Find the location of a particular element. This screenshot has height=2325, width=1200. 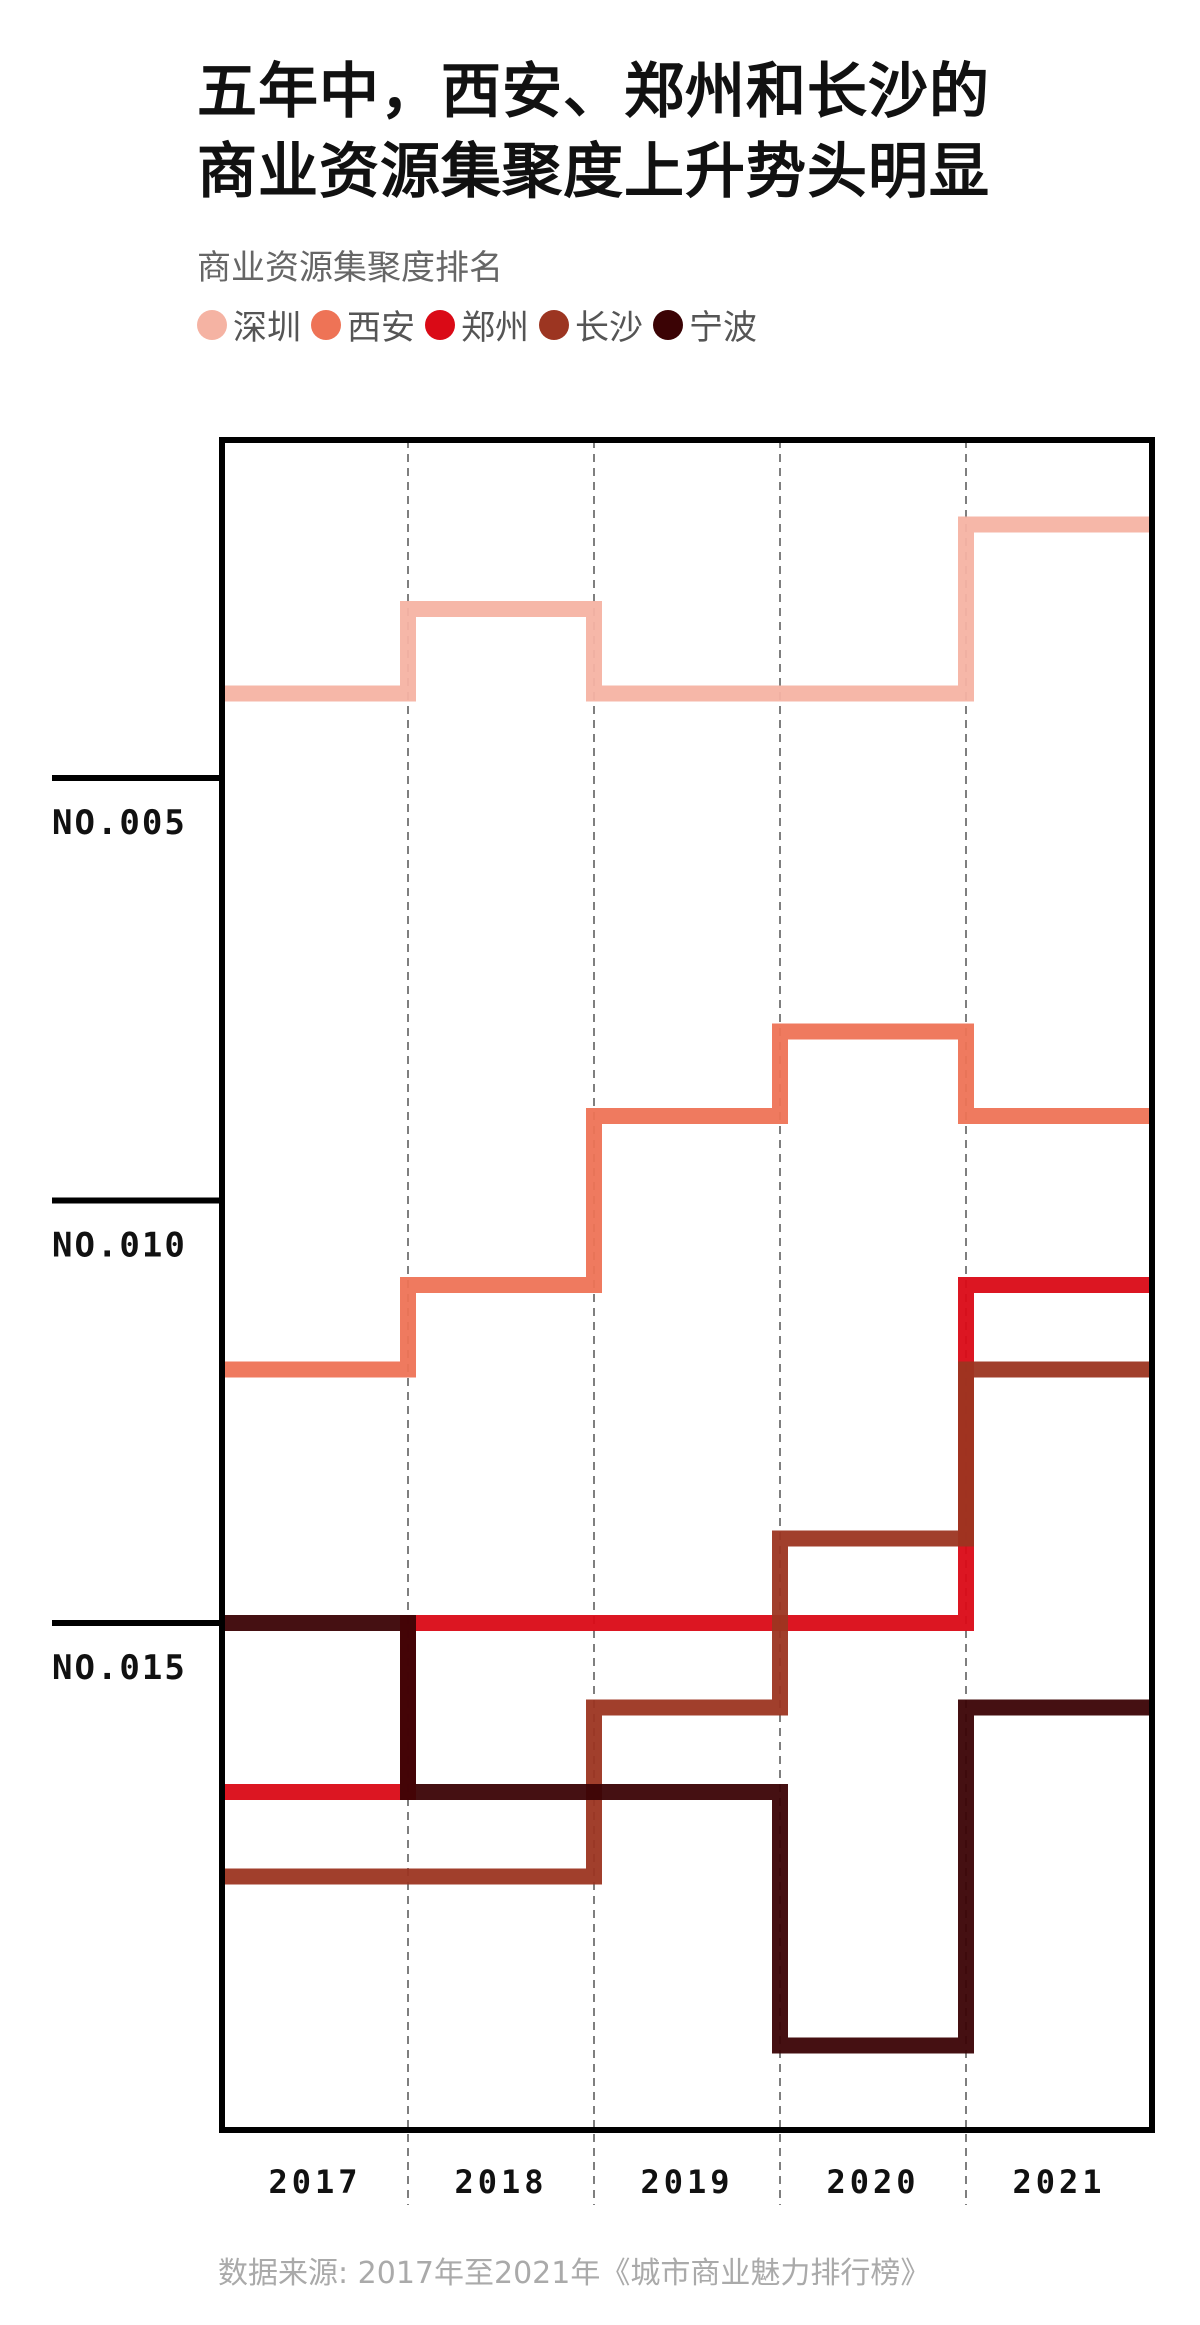

x-tick-label: 2021 is located at coordinates (1058, 2182).